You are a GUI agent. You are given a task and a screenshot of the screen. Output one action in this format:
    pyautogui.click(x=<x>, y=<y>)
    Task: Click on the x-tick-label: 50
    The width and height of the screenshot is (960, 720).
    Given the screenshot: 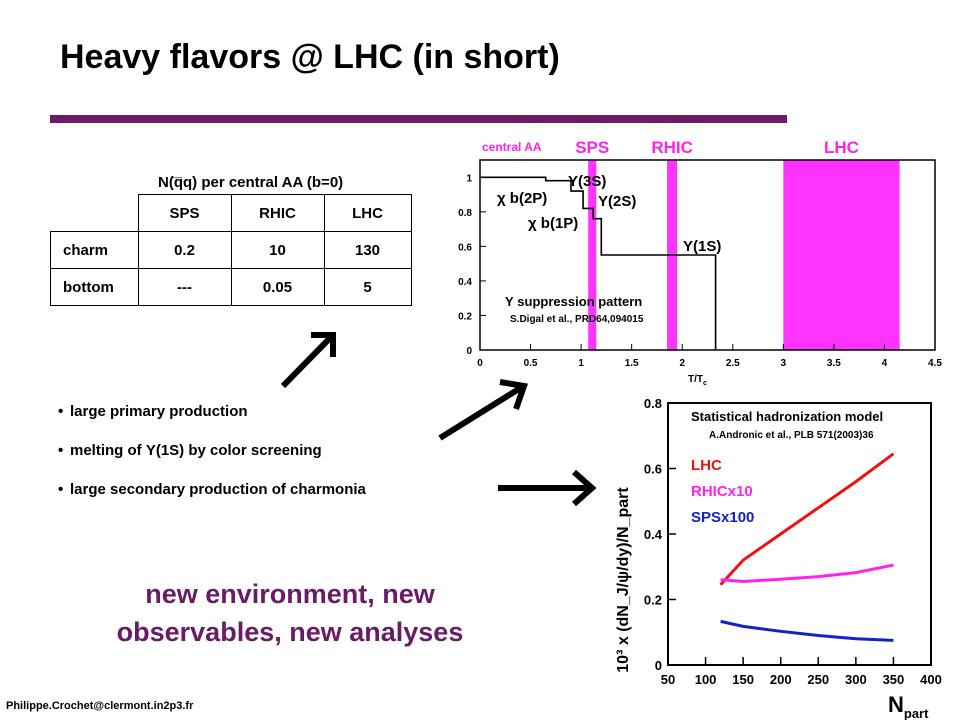 What is the action you would take?
    pyautogui.click(x=668, y=679)
    